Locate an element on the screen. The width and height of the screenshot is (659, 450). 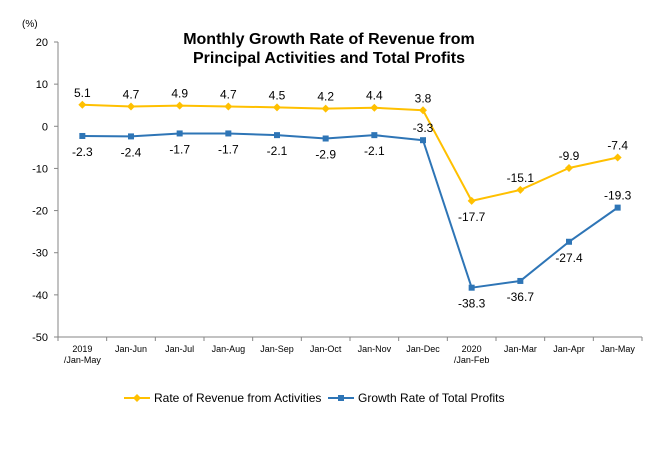
chart-title-line-2: Principal Activities and Total Profits is located at coordinates (329, 58).